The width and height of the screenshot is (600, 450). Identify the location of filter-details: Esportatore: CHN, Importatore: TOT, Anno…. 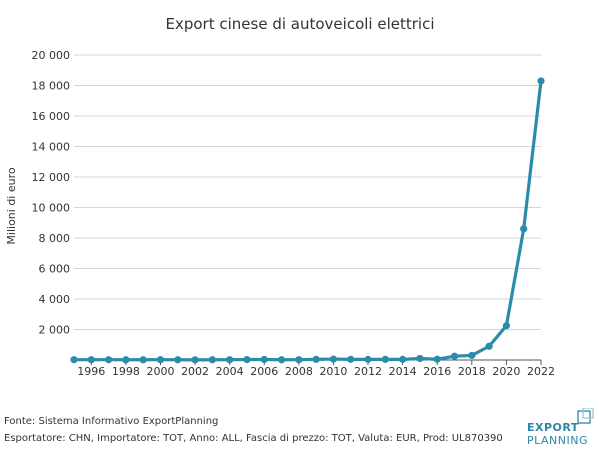
(253, 438).